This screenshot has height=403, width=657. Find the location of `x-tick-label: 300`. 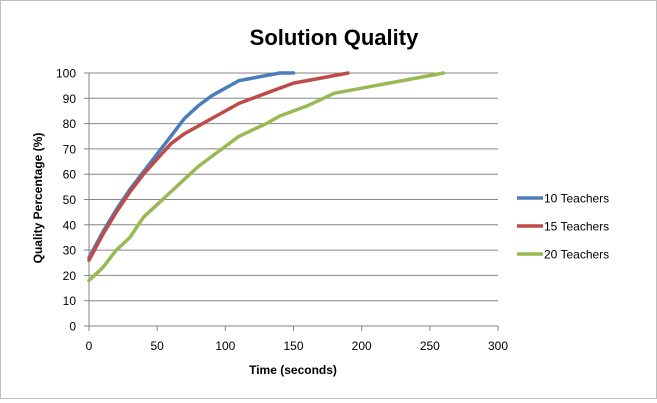

x-tick-label: 300 is located at coordinates (498, 346).